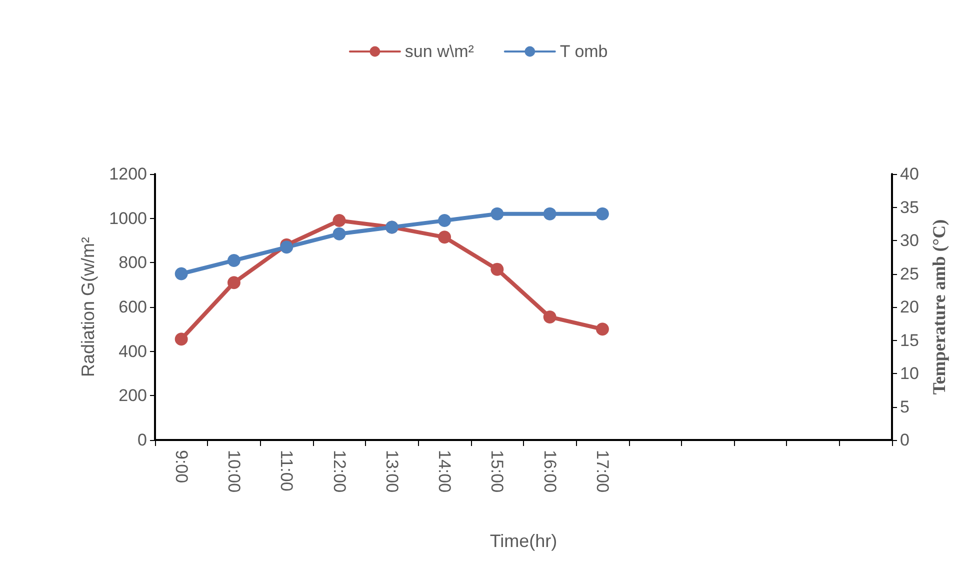 The image size is (957, 579). Describe the element at coordinates (602, 471) in the screenshot. I see `x-tick-label: 17:00` at that location.